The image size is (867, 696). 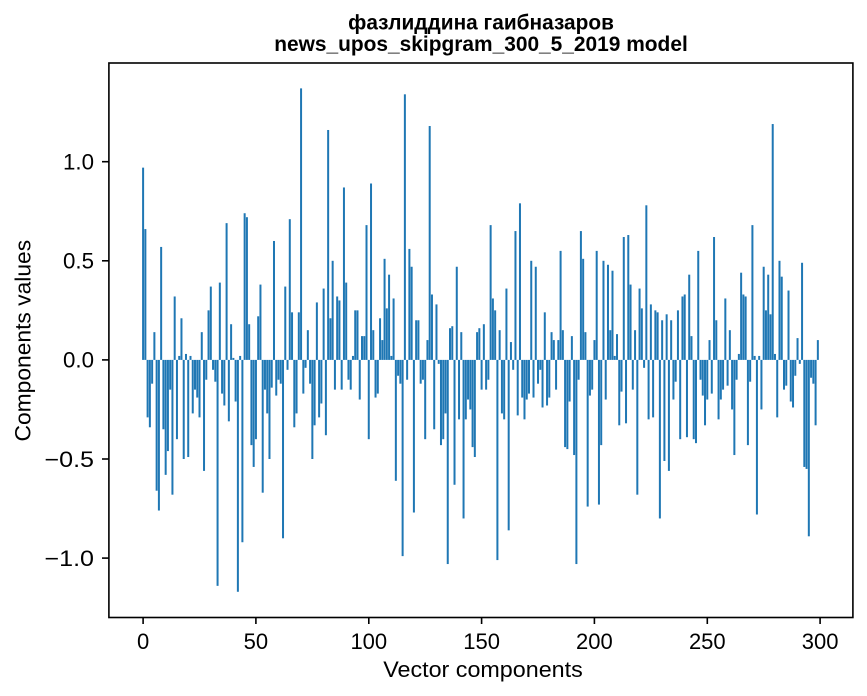 What do you see at coordinates (481, 44) in the screenshot?
I see `svg-text:news_upos_skipgram_300_5_2019: news_upos_skipgram_300_5_2019 model` at bounding box center [481, 44].